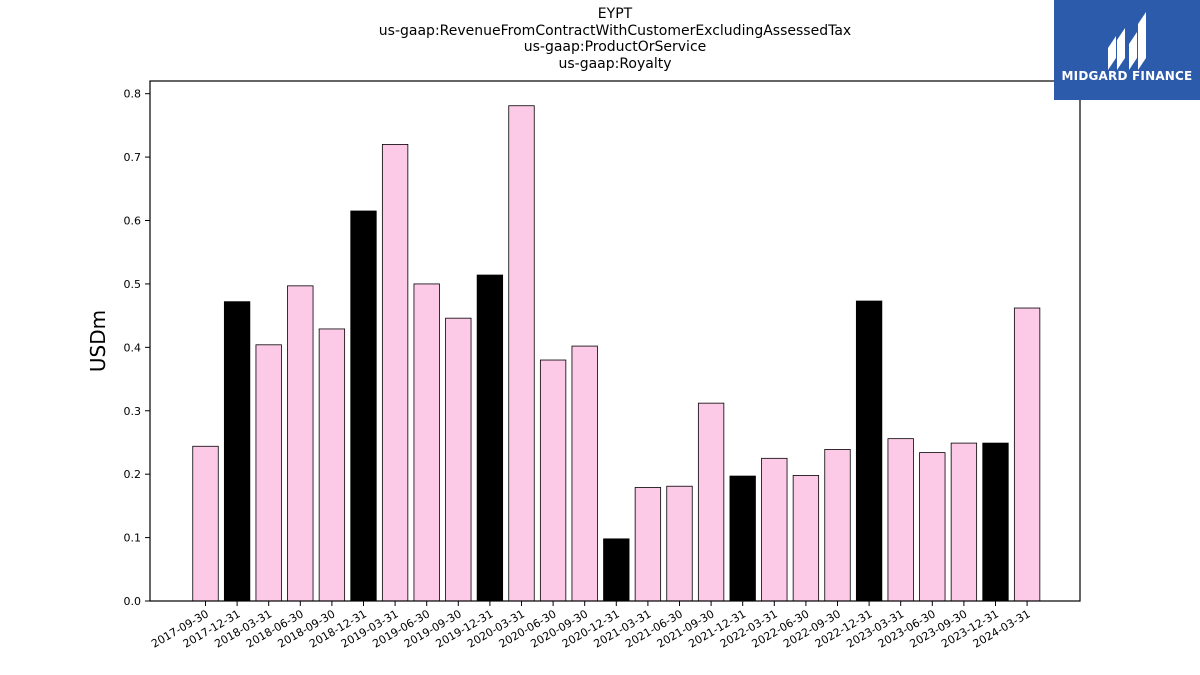 This screenshot has height=675, width=1200. Describe the element at coordinates (133, 411) in the screenshot. I see `y-tick-label: 0.3` at that location.